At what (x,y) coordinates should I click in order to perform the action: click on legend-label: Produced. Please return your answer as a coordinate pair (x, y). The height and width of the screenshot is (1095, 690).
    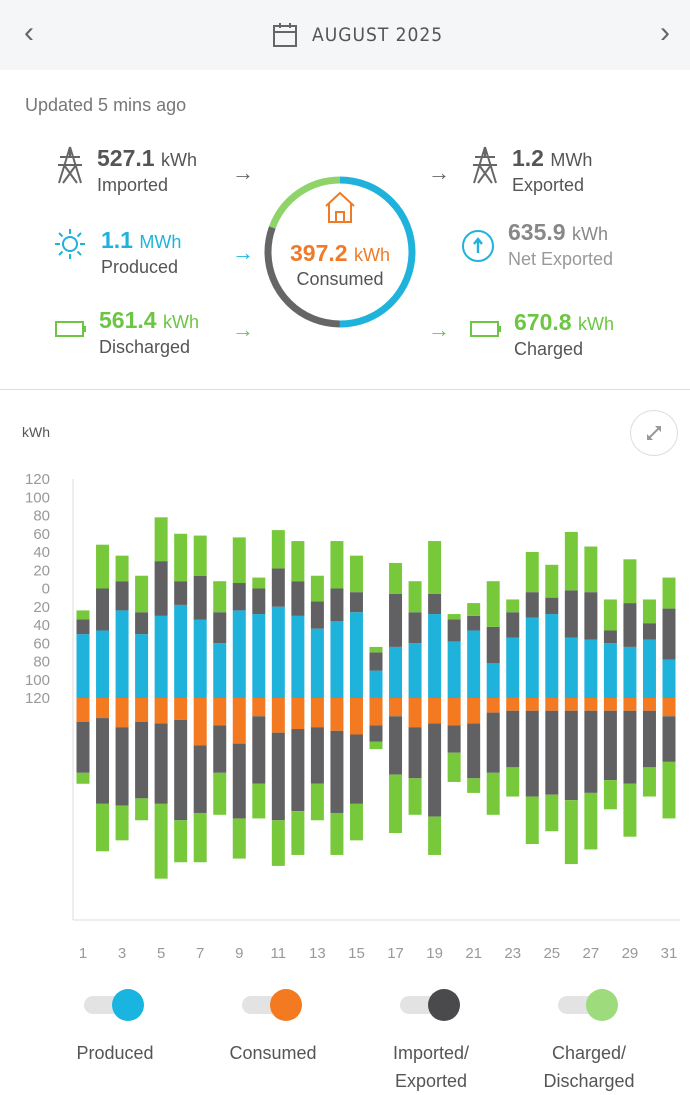
    Looking at the image, I should click on (115, 1053).